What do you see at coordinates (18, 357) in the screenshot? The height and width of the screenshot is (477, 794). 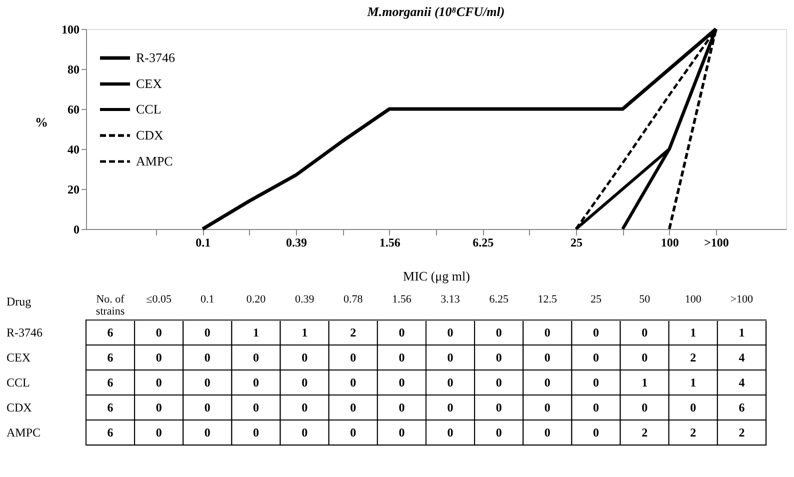 I see `y-tick-label: CEX` at bounding box center [18, 357].